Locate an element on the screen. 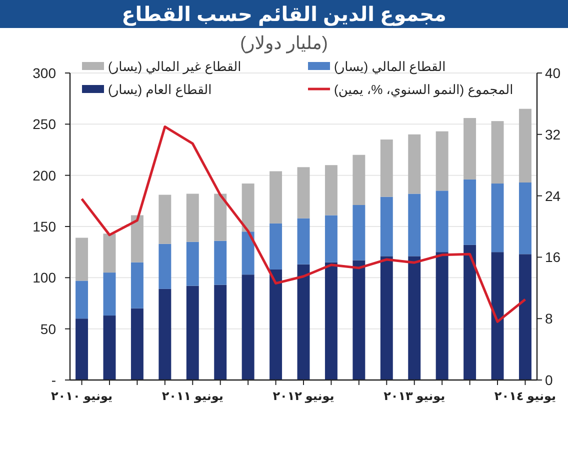  y-tick-label: 250 is located at coordinates (44, 124).